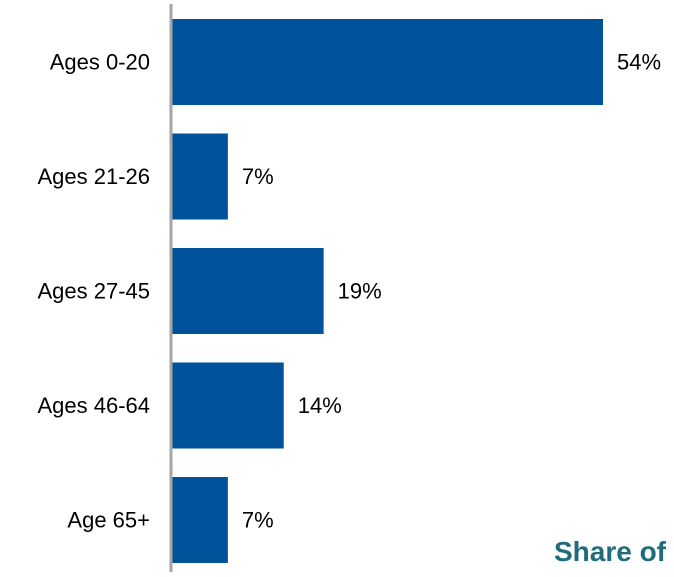 The width and height of the screenshot is (674, 577). What do you see at coordinates (93, 405) in the screenshot?
I see `category-label-3: Ages 46-64` at bounding box center [93, 405].